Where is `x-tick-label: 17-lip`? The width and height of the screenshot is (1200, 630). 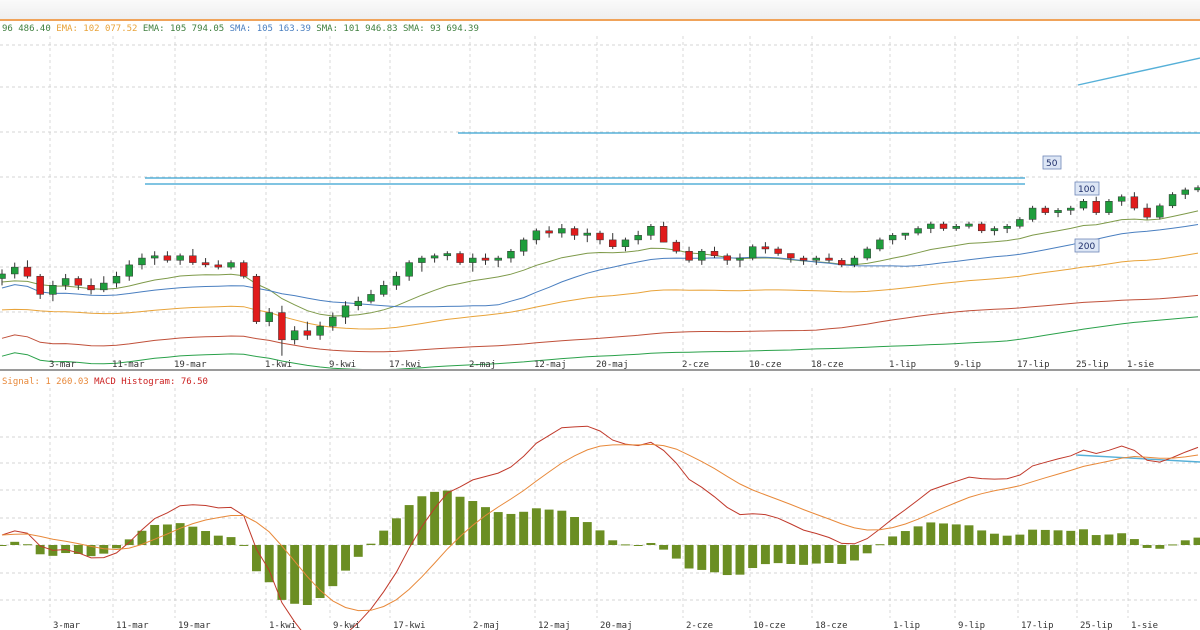 x-tick-label: 17-lip is located at coordinates (1037, 625).